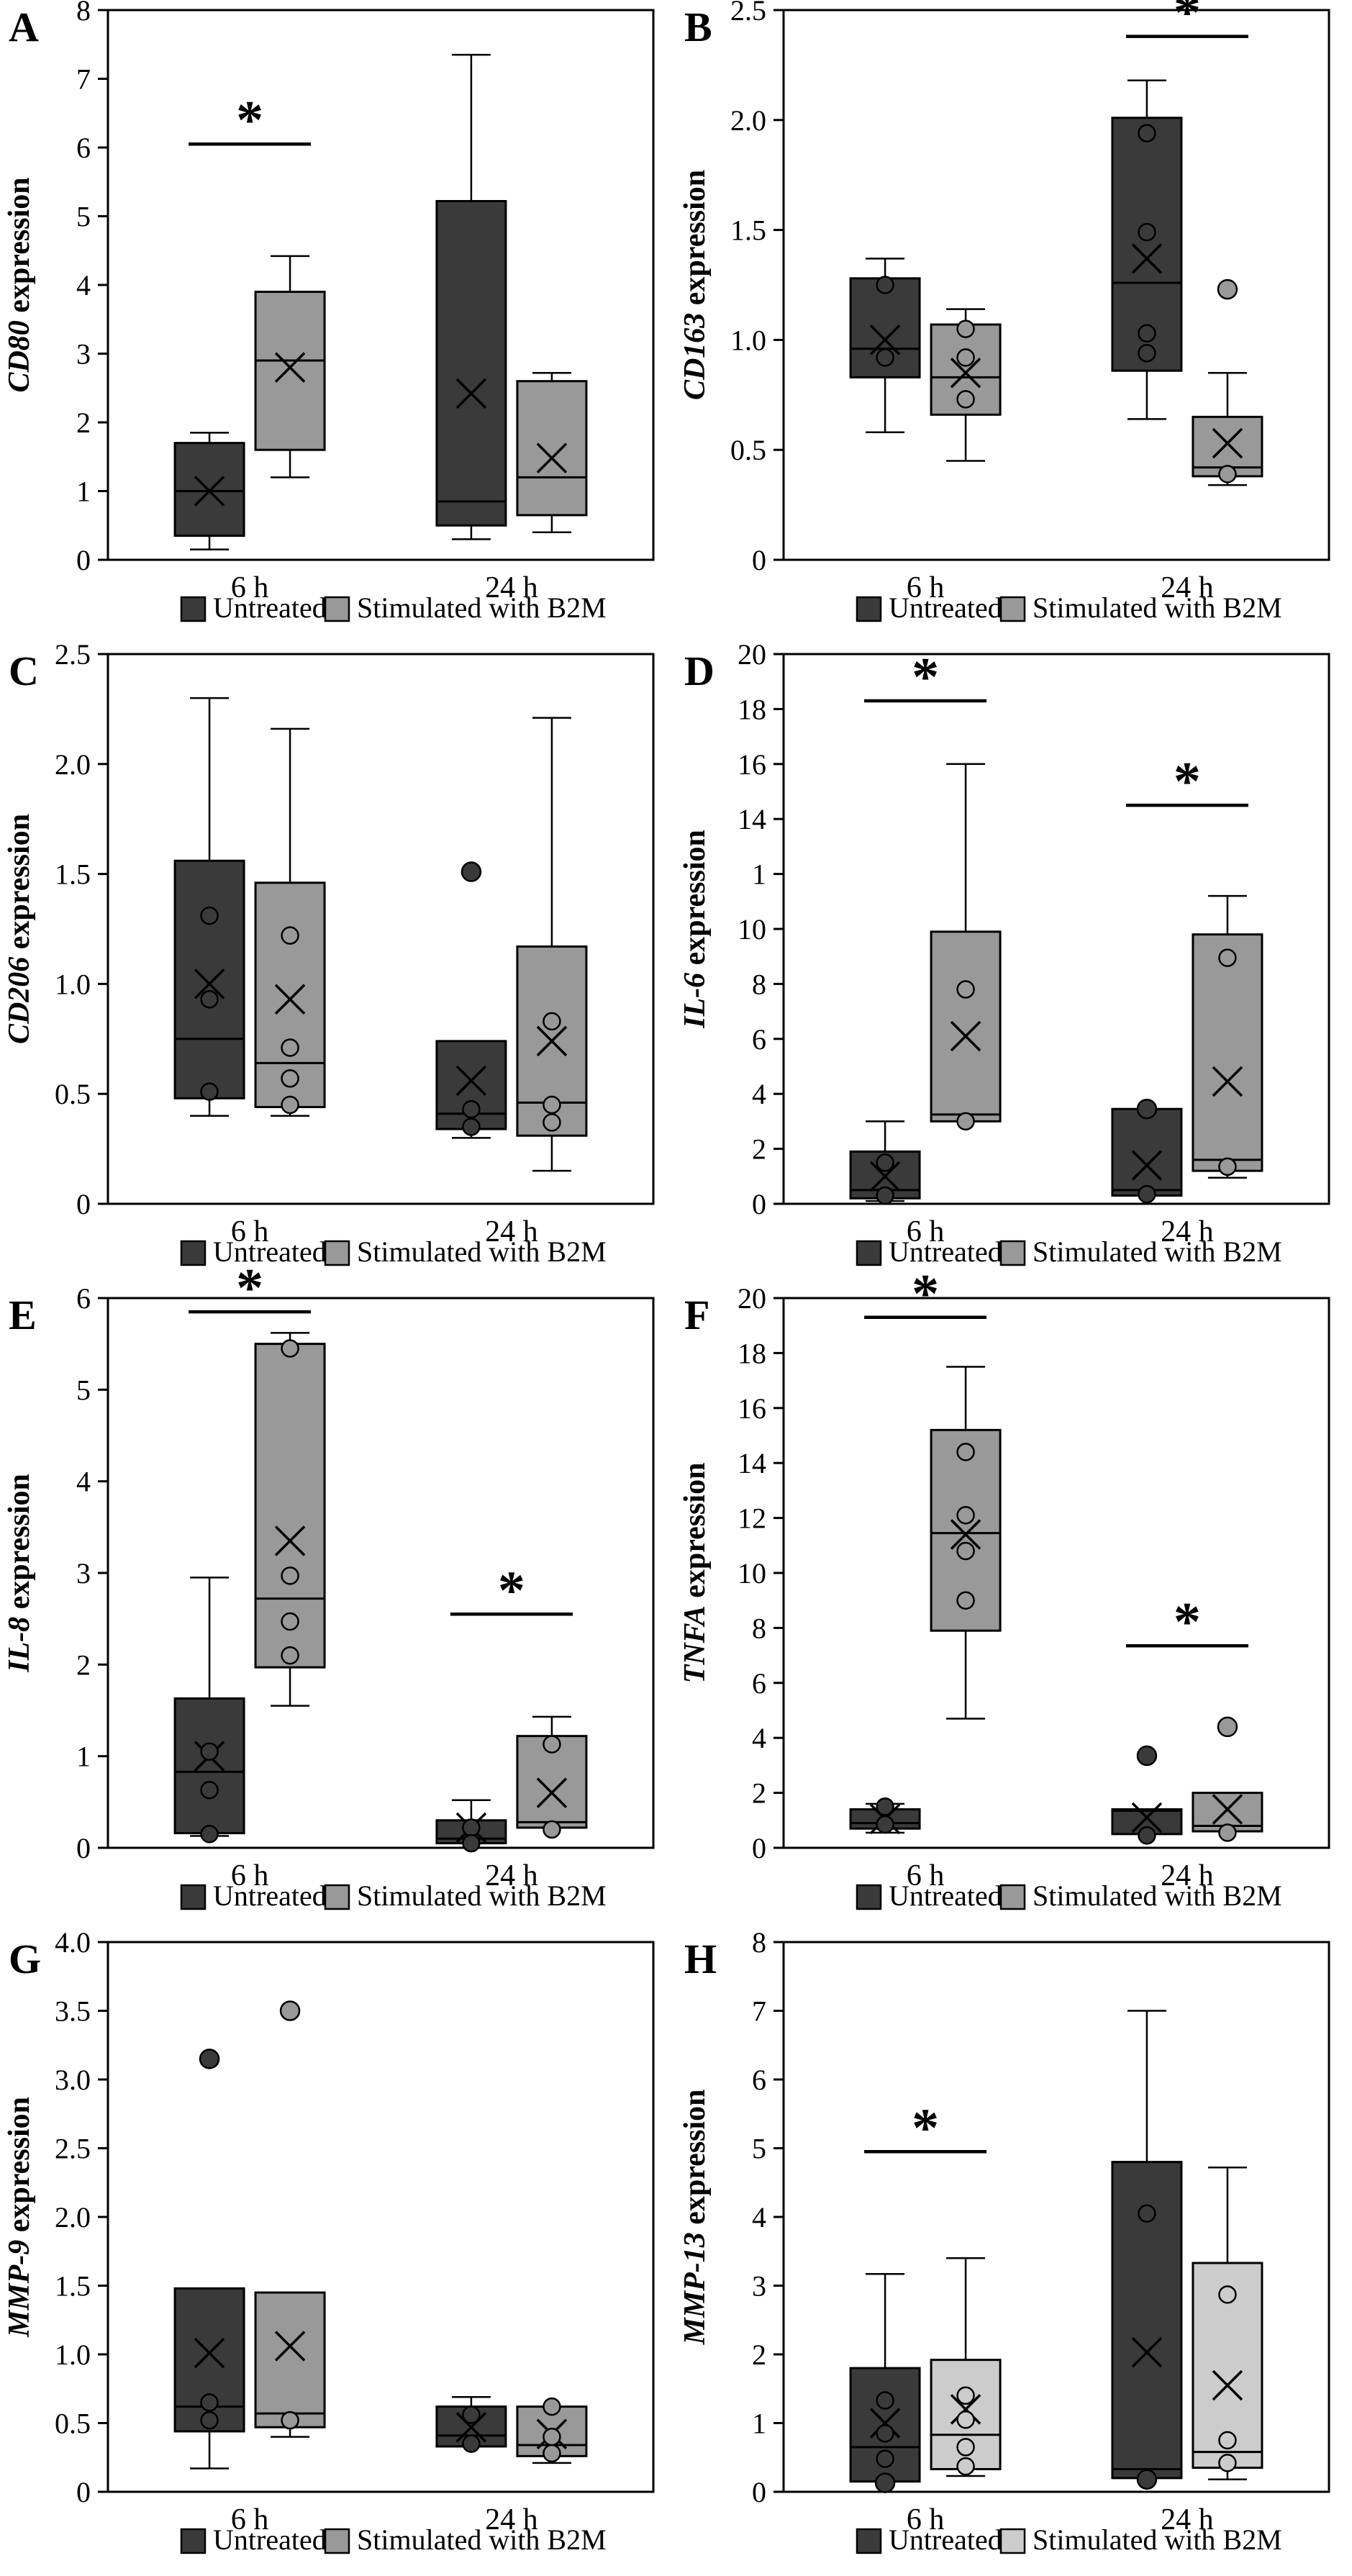  What do you see at coordinates (695, 1573) in the screenshot?
I see `y-axis-label: TNFA expression` at bounding box center [695, 1573].